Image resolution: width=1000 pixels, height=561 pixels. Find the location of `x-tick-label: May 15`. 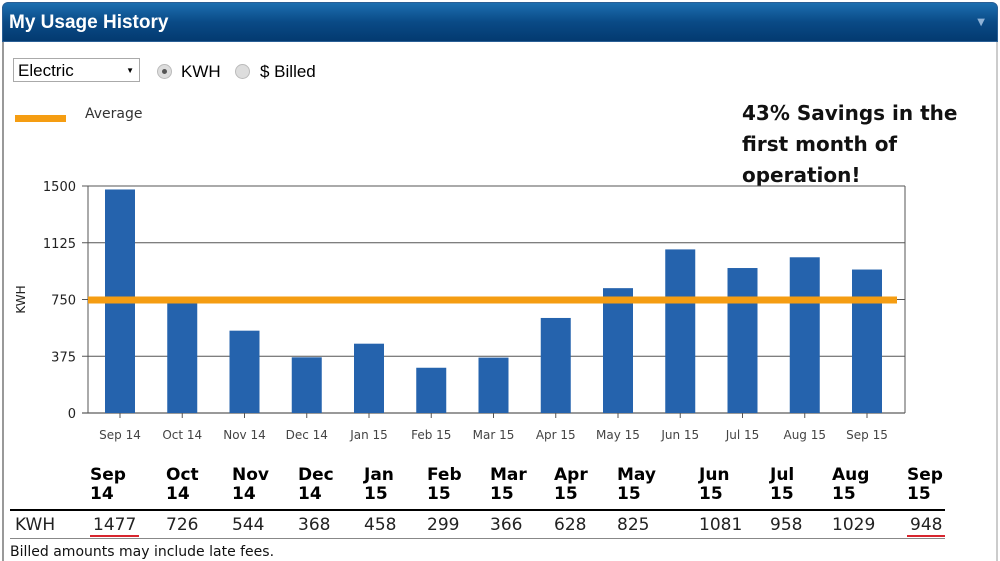

x-tick-label: May 15 is located at coordinates (618, 435).